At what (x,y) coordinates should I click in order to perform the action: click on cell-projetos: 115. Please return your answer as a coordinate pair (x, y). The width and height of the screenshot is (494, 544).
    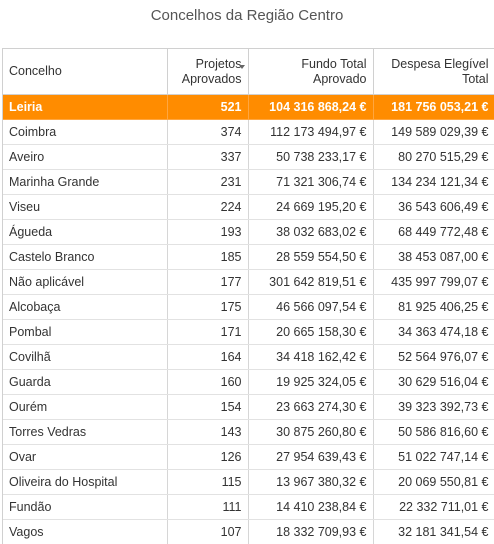
    Looking at the image, I should click on (207, 482).